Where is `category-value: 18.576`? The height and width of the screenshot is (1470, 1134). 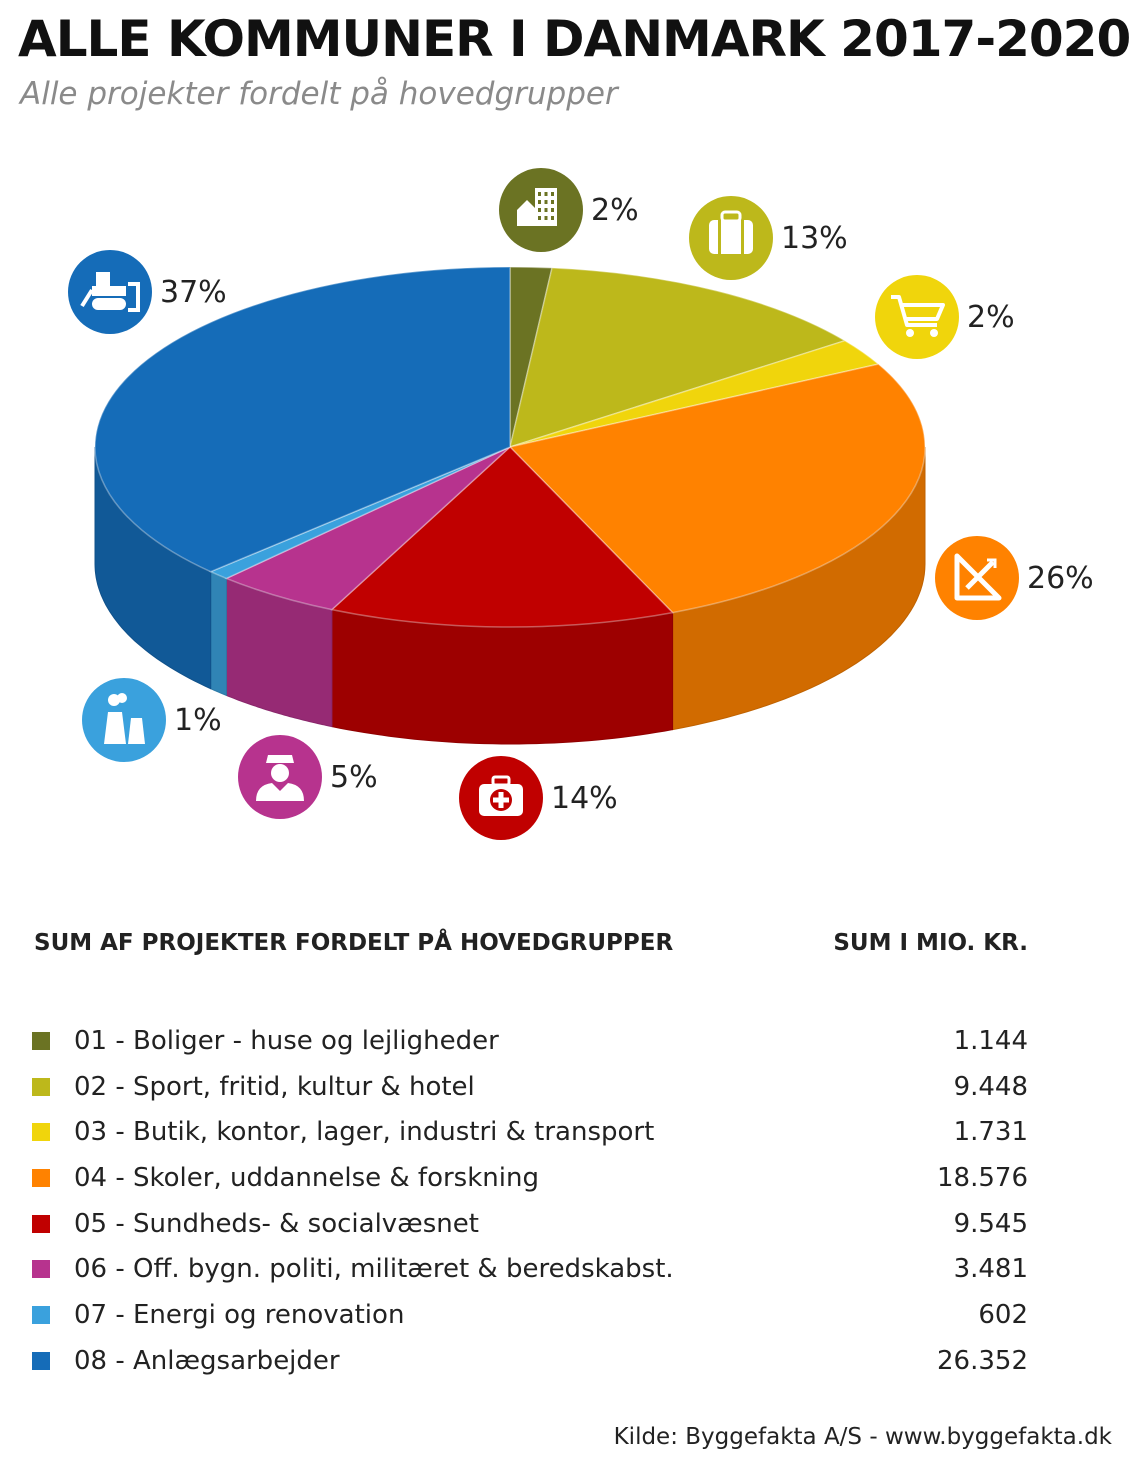 category-value: 18.576 is located at coordinates (982, 1177).